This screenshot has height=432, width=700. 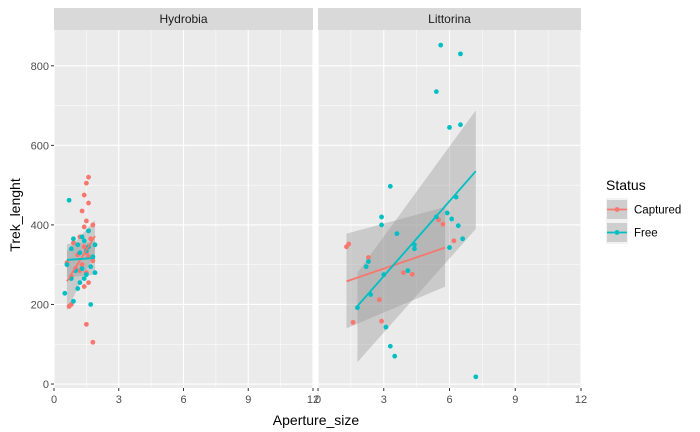 What do you see at coordinates (54, 400) in the screenshot?
I see `x-tick-label: 0` at bounding box center [54, 400].